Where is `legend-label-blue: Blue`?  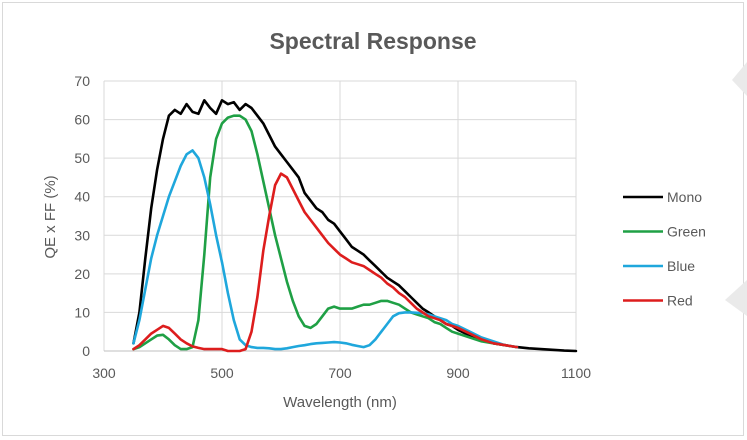
legend-label-blue: Blue is located at coordinates (681, 266).